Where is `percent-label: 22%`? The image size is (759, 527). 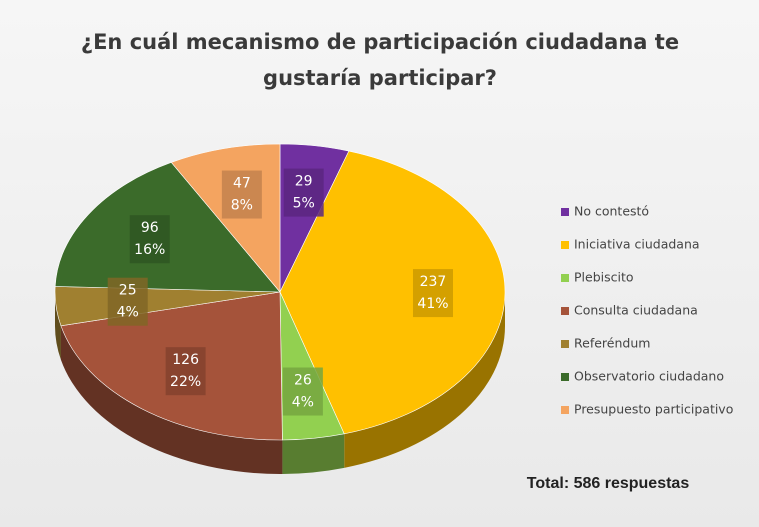
percent-label: 22% is located at coordinates (185, 382).